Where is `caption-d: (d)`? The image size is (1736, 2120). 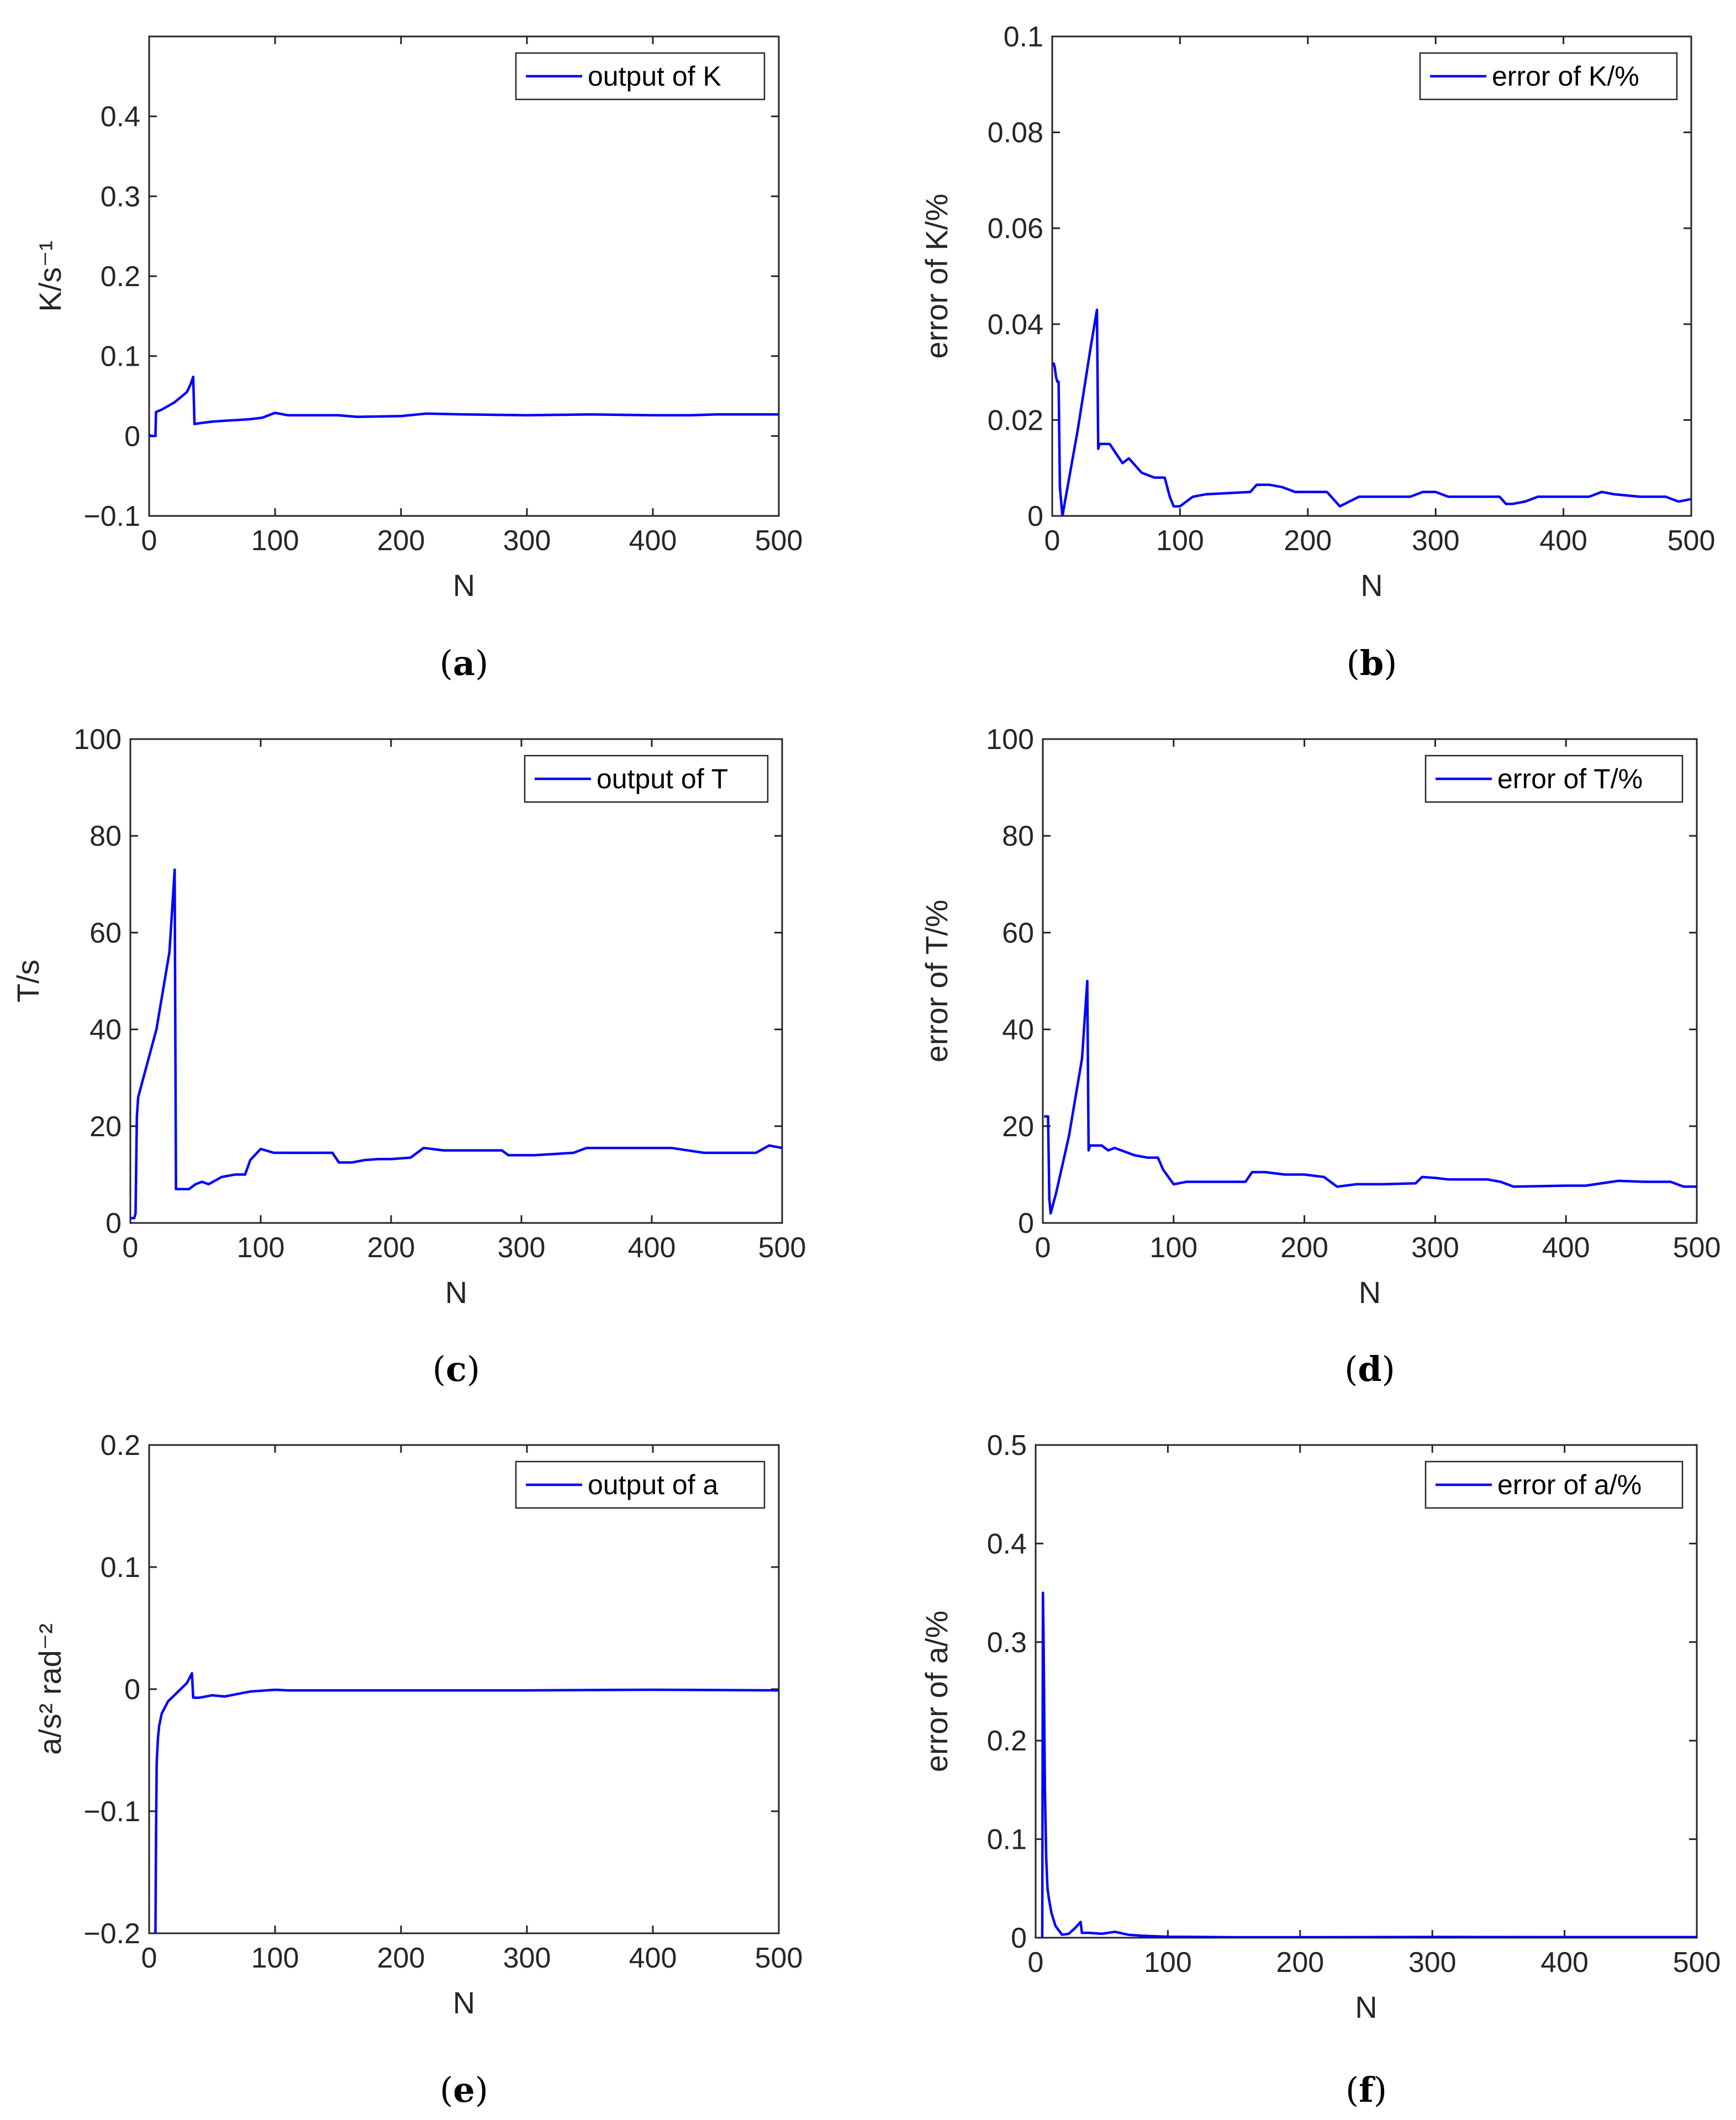 caption-d: (d) is located at coordinates (1369, 1369).